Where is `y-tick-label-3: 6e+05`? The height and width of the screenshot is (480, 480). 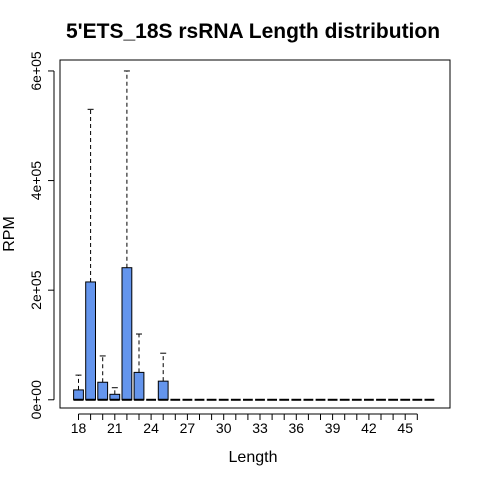
y-tick-label-3: 6e+05 is located at coordinates (36, 71).